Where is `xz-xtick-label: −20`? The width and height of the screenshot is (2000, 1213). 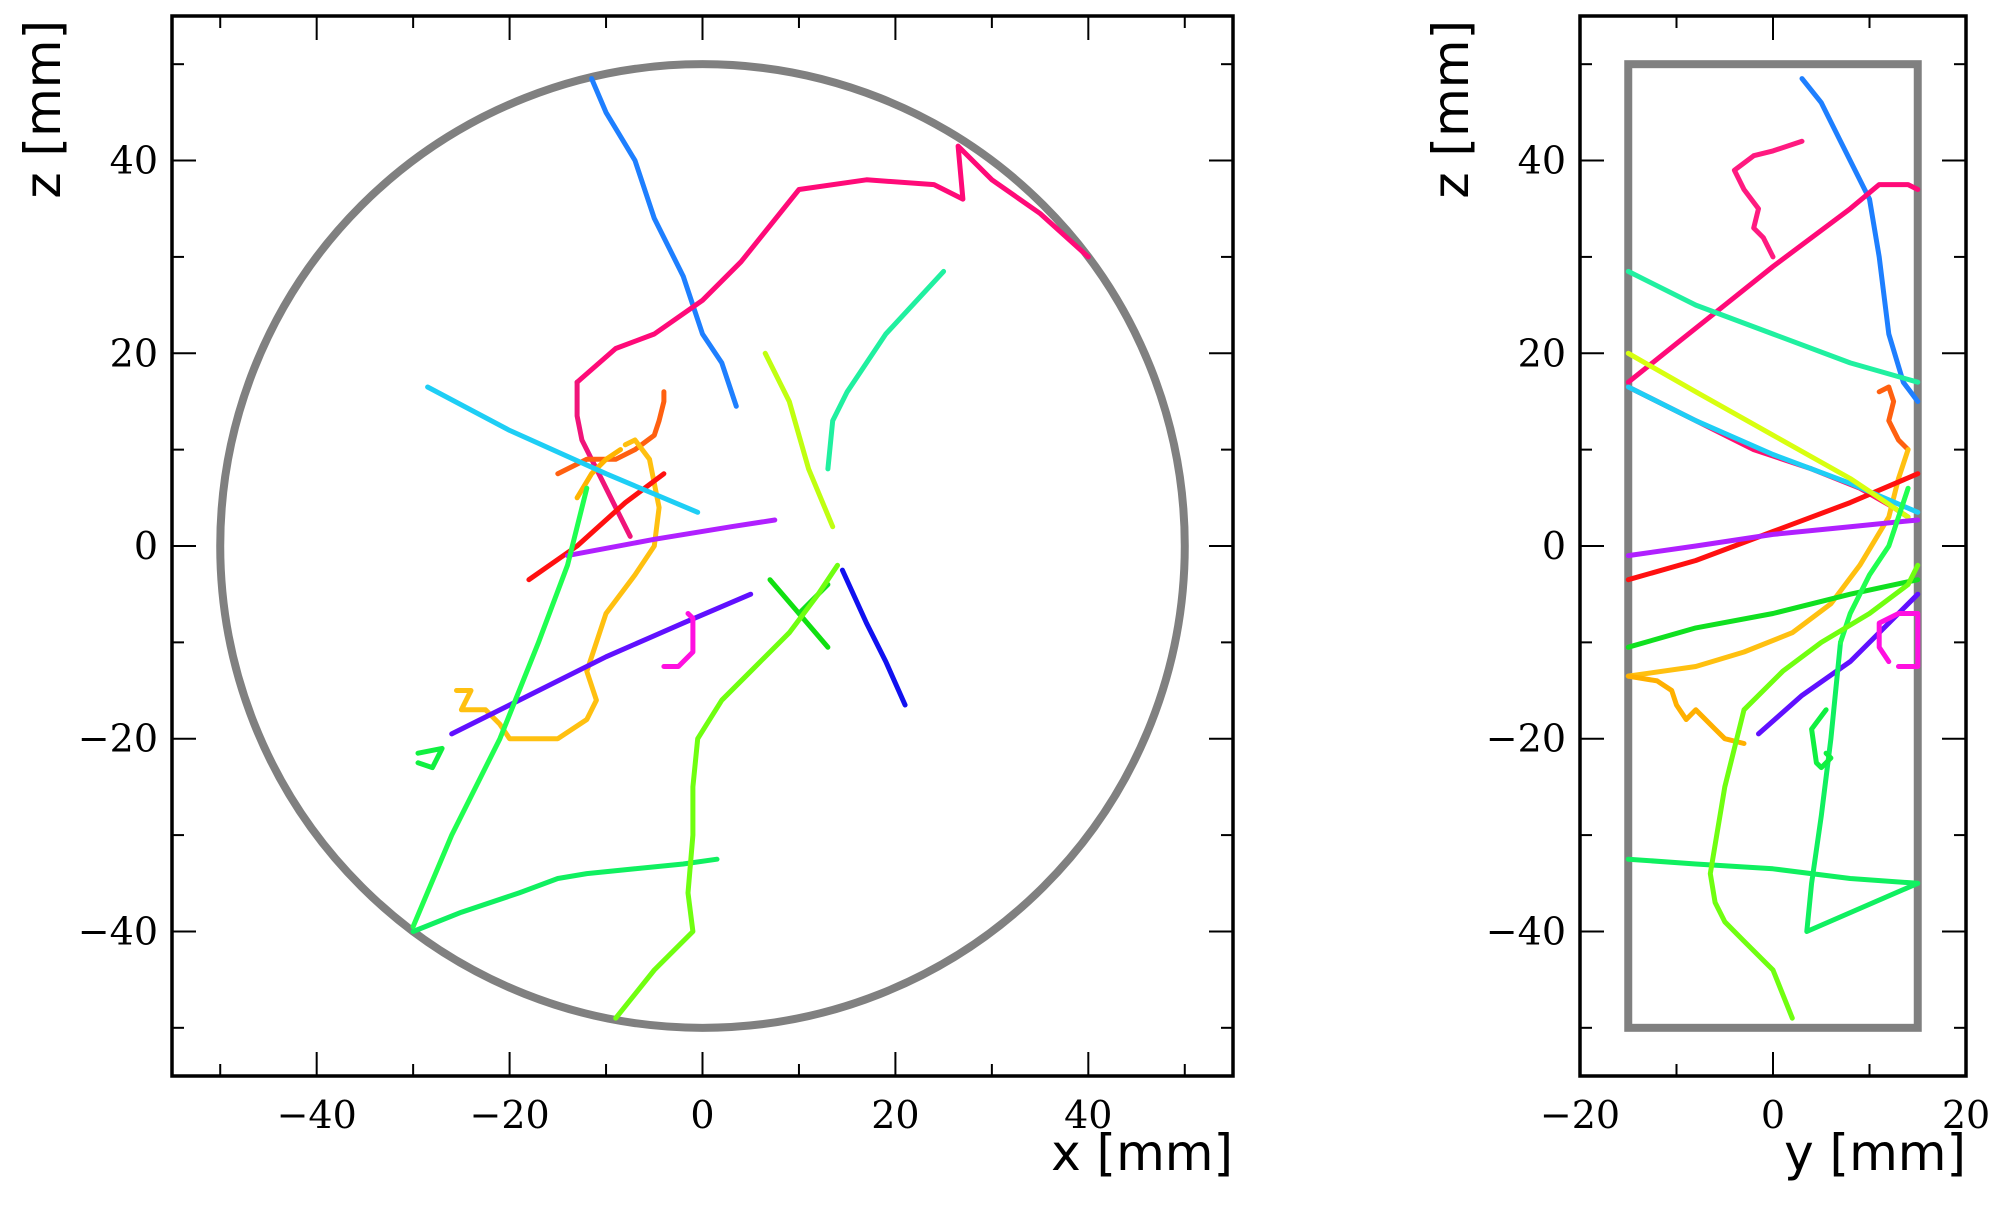
xz-xtick-label: −20 is located at coordinates (509, 1115).